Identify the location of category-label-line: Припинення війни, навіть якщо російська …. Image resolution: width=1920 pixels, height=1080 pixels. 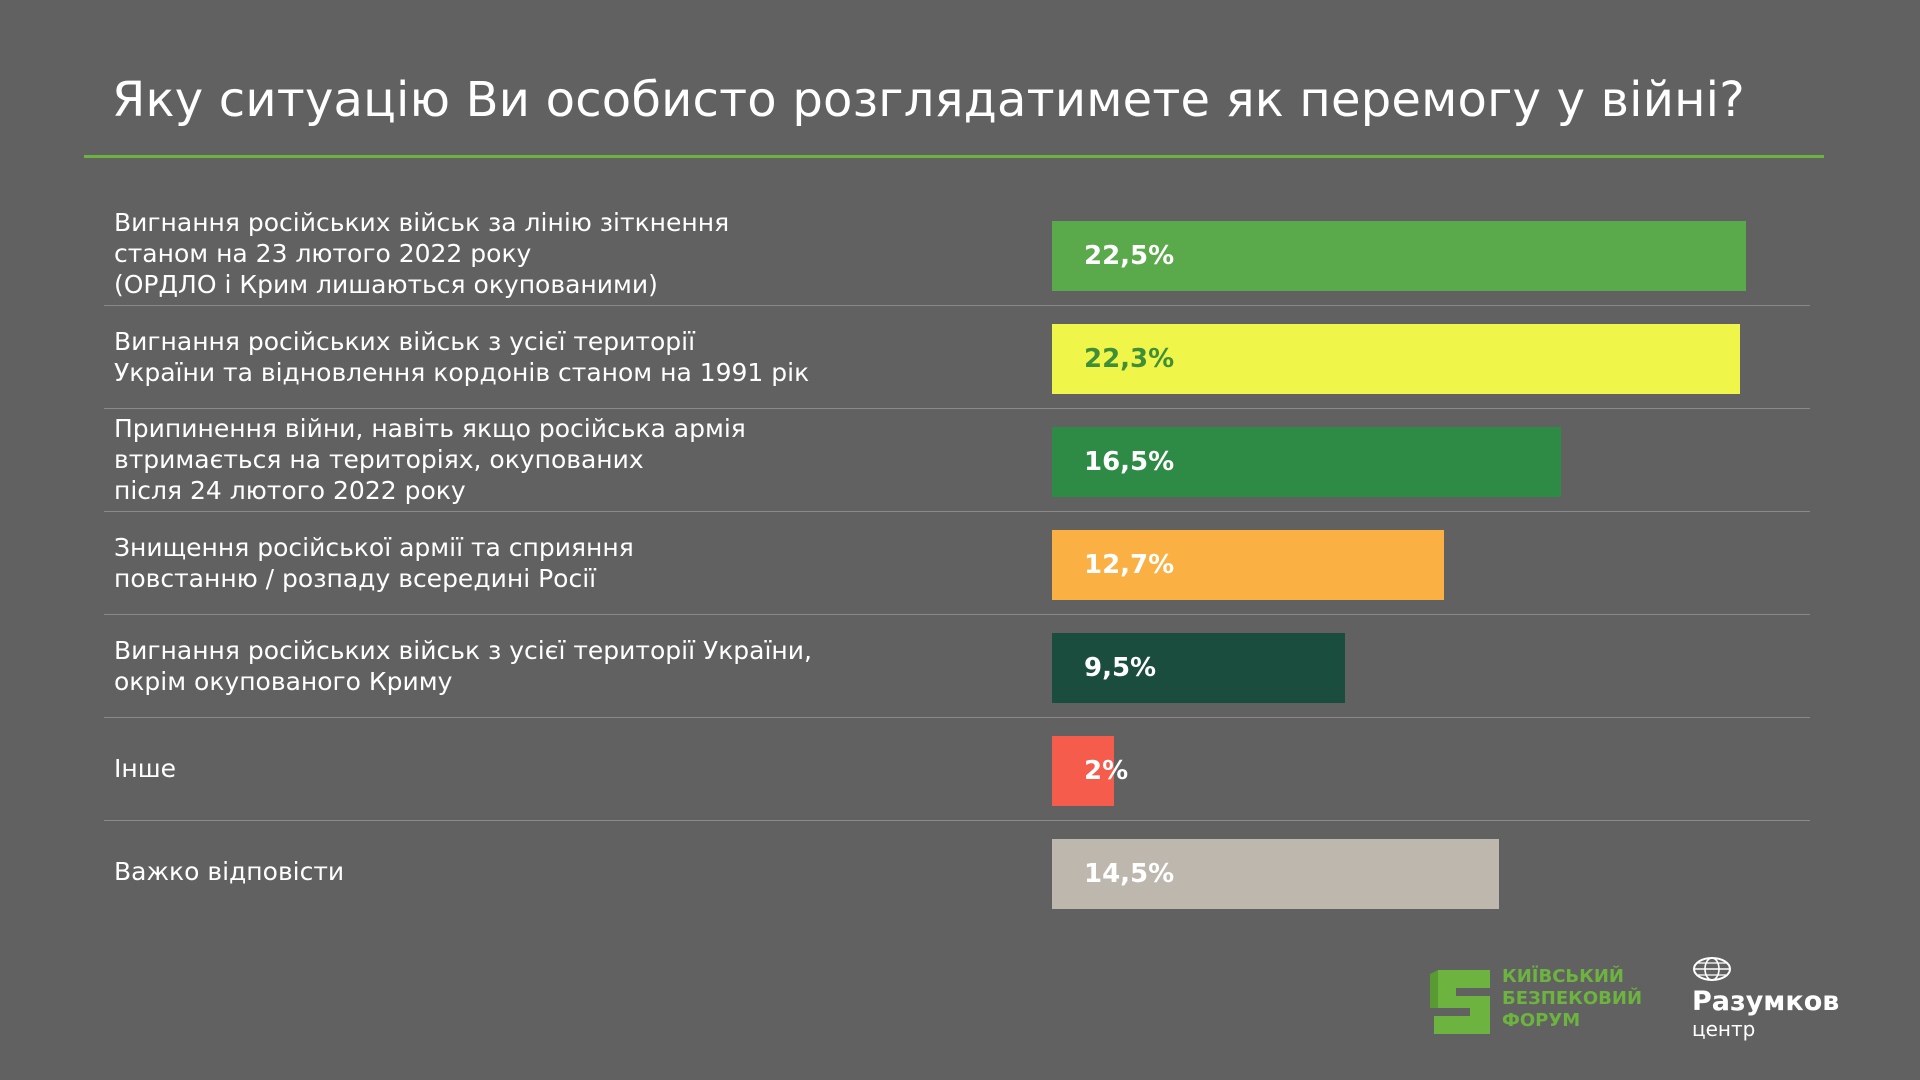
(430, 428).